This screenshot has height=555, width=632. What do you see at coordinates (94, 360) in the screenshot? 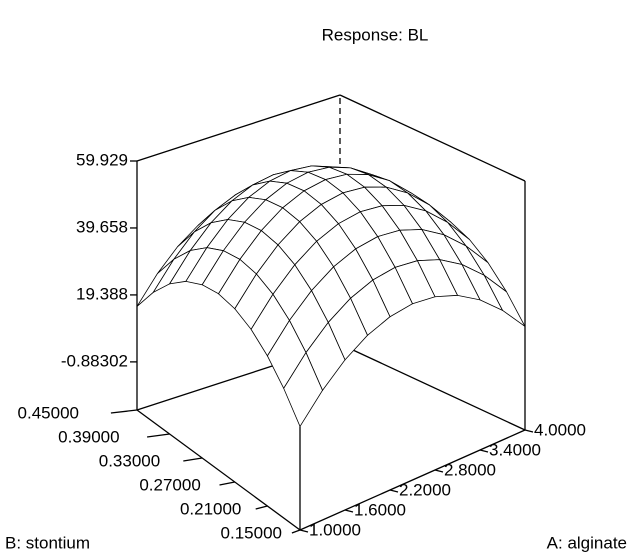
I see `z-tick-label: -0.88302` at bounding box center [94, 360].